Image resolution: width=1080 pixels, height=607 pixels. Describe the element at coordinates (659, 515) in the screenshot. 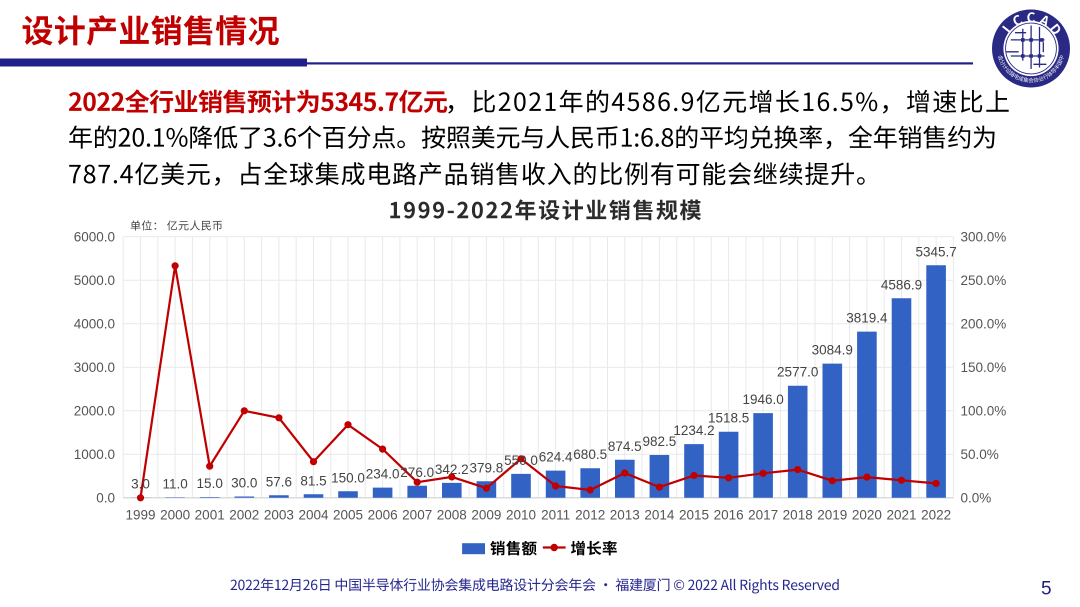

I see `svg-text: 2014` at that location.